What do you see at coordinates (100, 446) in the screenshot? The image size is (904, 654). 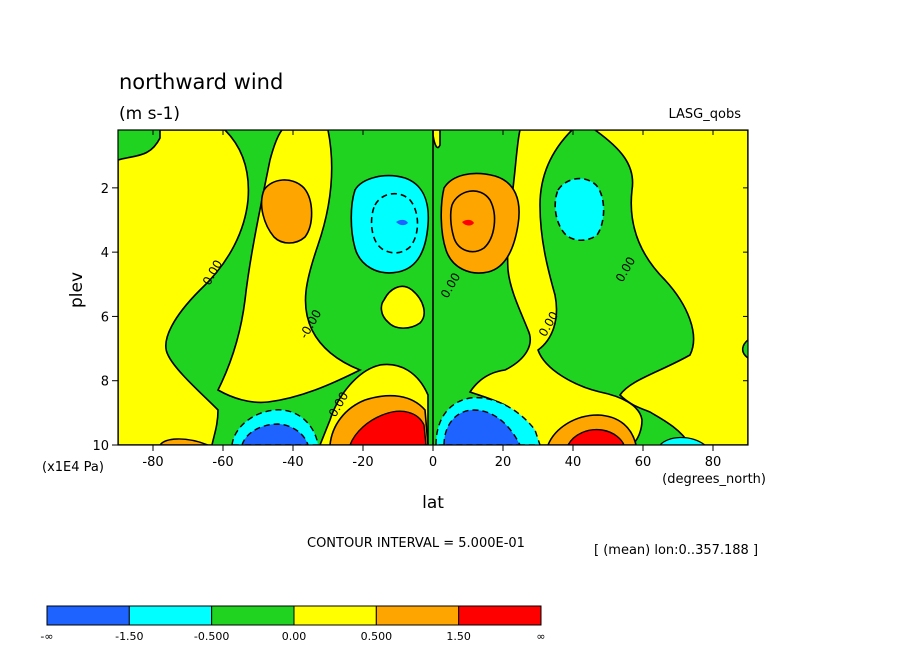 I see `y-tick-label: 10` at bounding box center [100, 446].